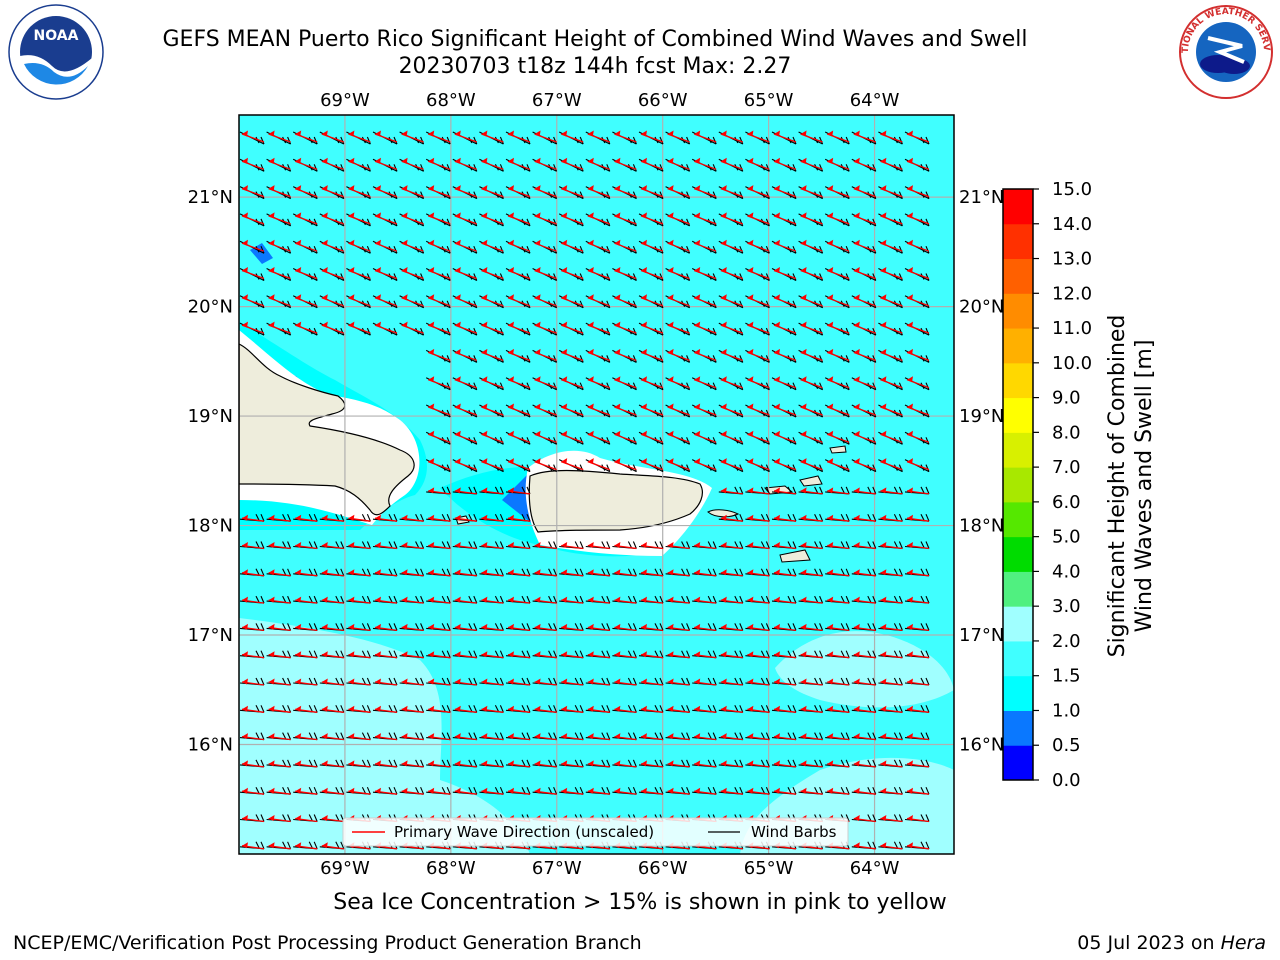 The height and width of the screenshot is (960, 1280). Describe the element at coordinates (1018, 484) in the screenshot. I see `colorbar-frame` at that location.